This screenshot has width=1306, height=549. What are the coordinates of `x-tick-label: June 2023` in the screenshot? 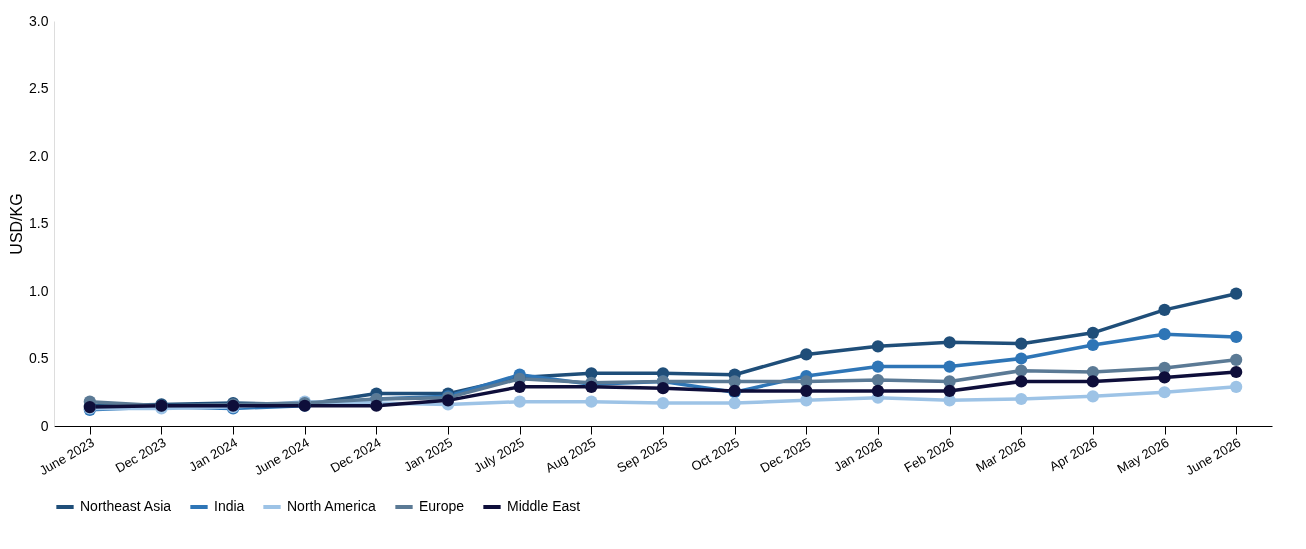 It's located at (66, 456).